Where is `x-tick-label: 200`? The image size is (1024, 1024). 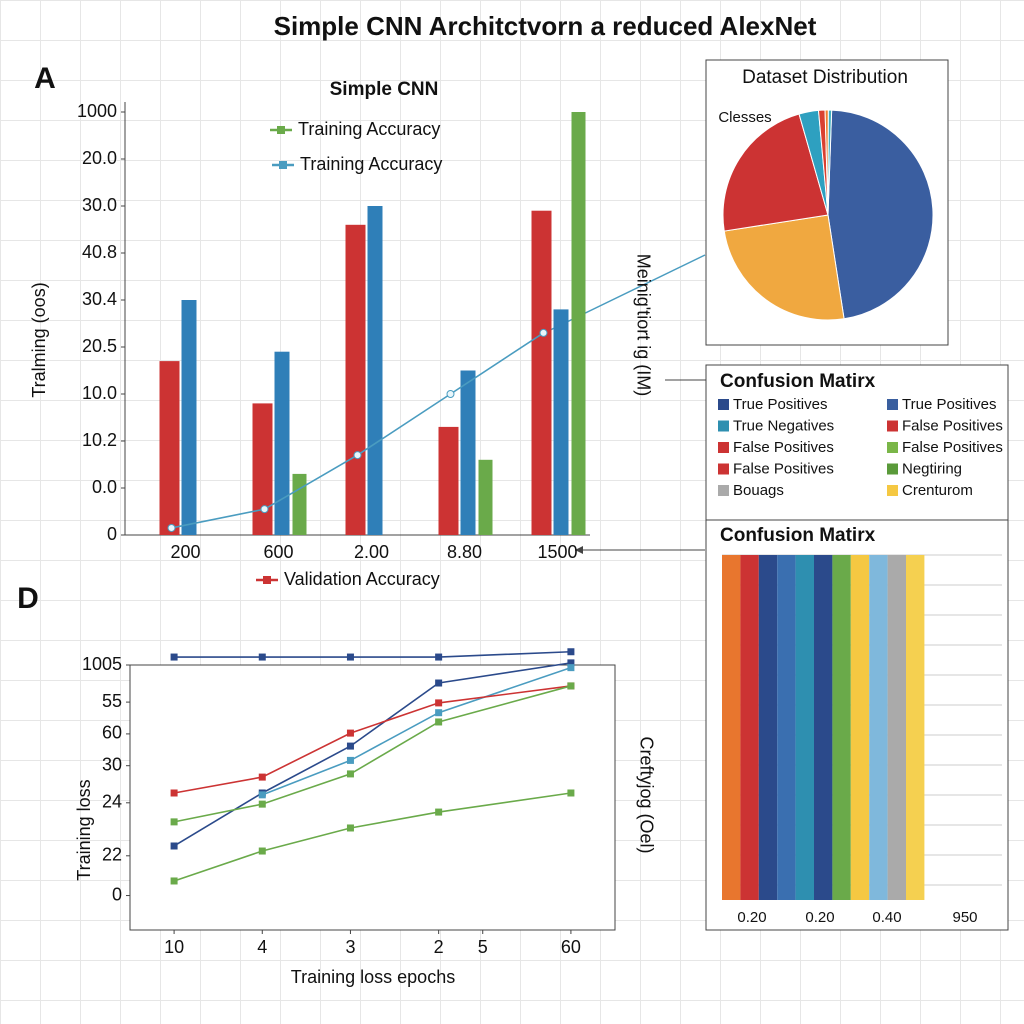
x-tick-label: 200 is located at coordinates (185, 552).